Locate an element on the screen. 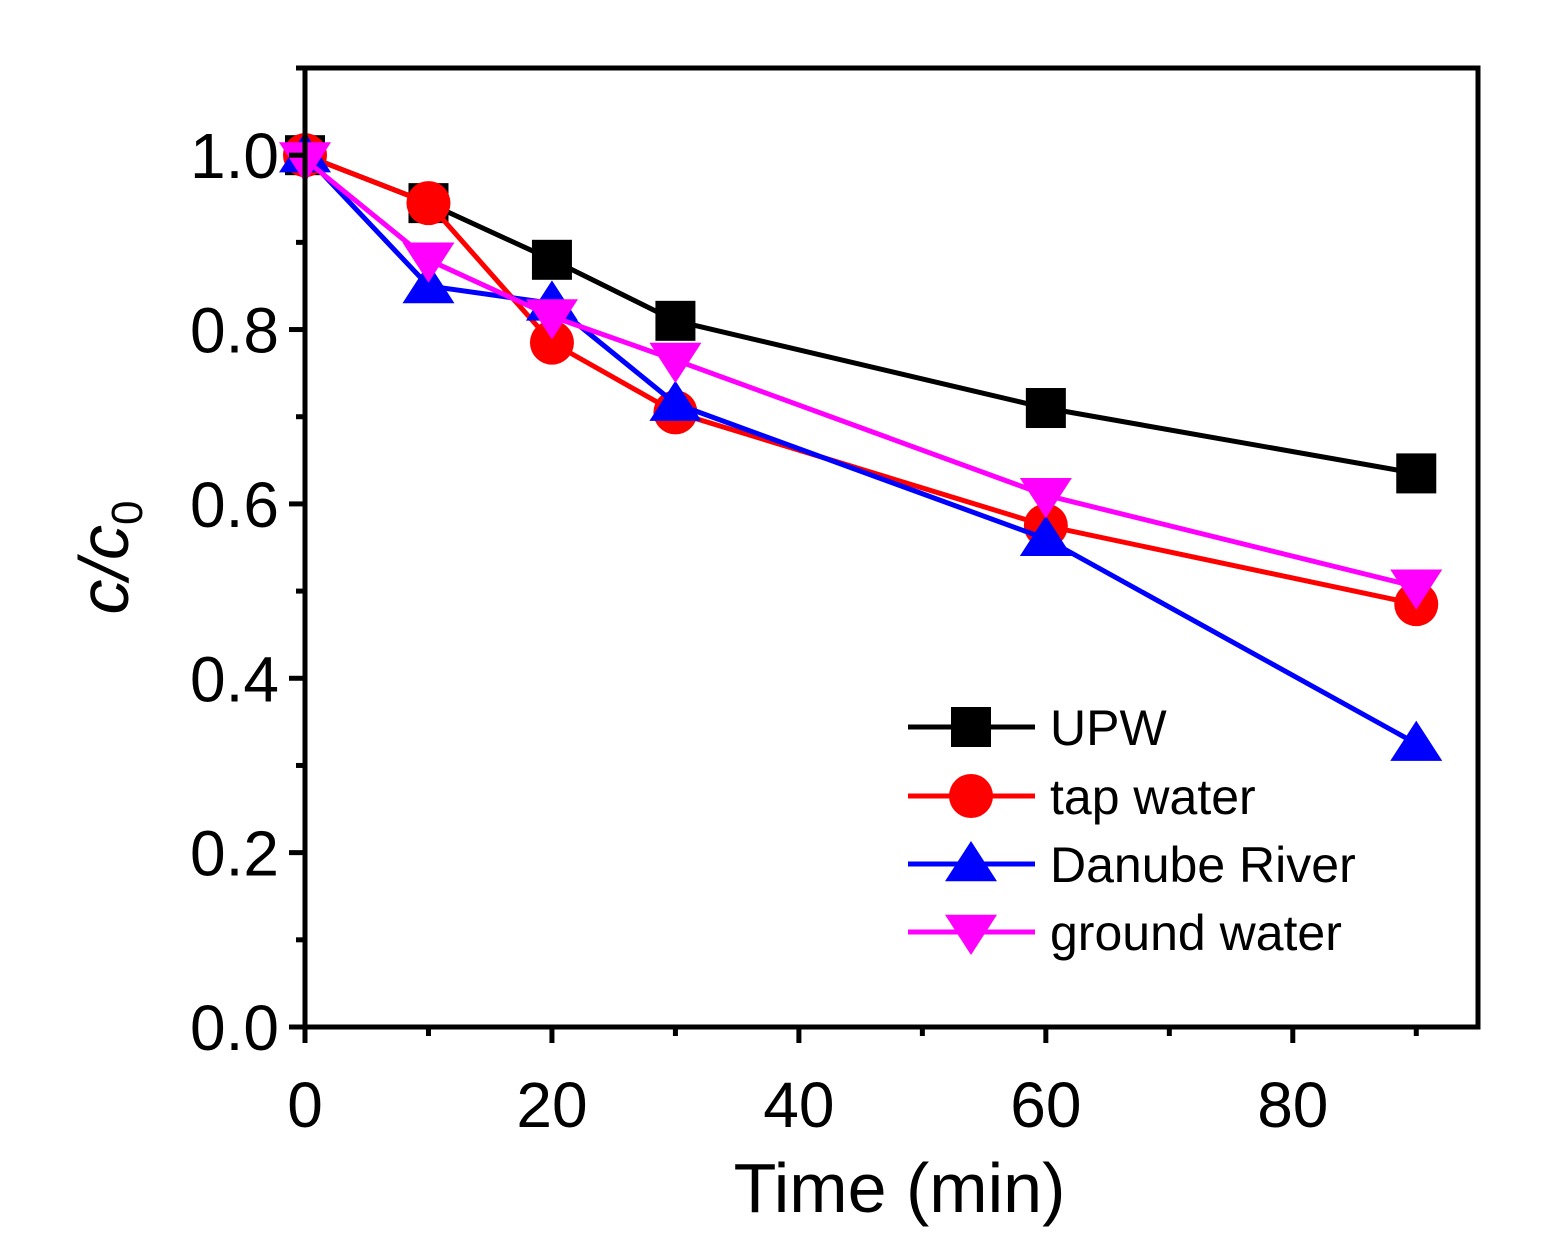  legend-label: UPW is located at coordinates (1108, 728).